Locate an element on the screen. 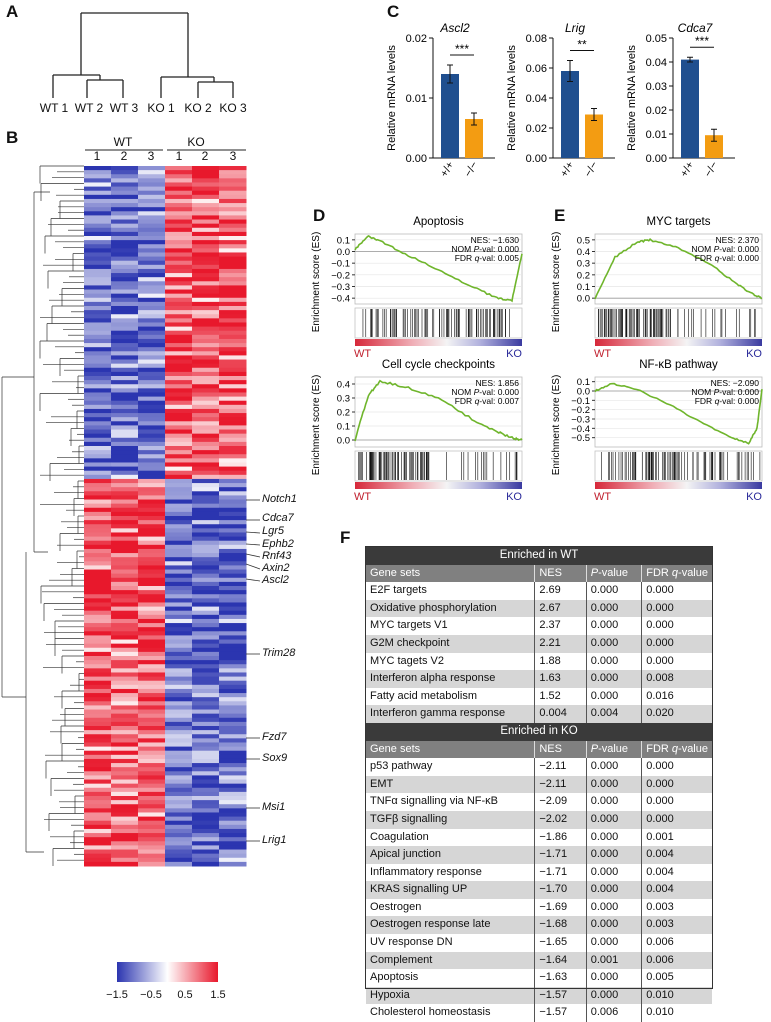 The image size is (771, 1022). wt-cell: 1.63 is located at coordinates (560, 679).